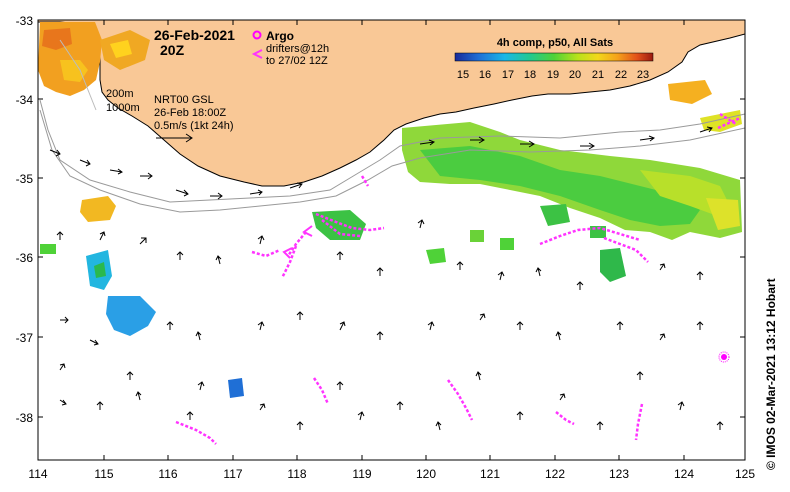 This screenshot has width=790, height=492. I want to click on colorbar-tick-label: 15, so click(463, 75).